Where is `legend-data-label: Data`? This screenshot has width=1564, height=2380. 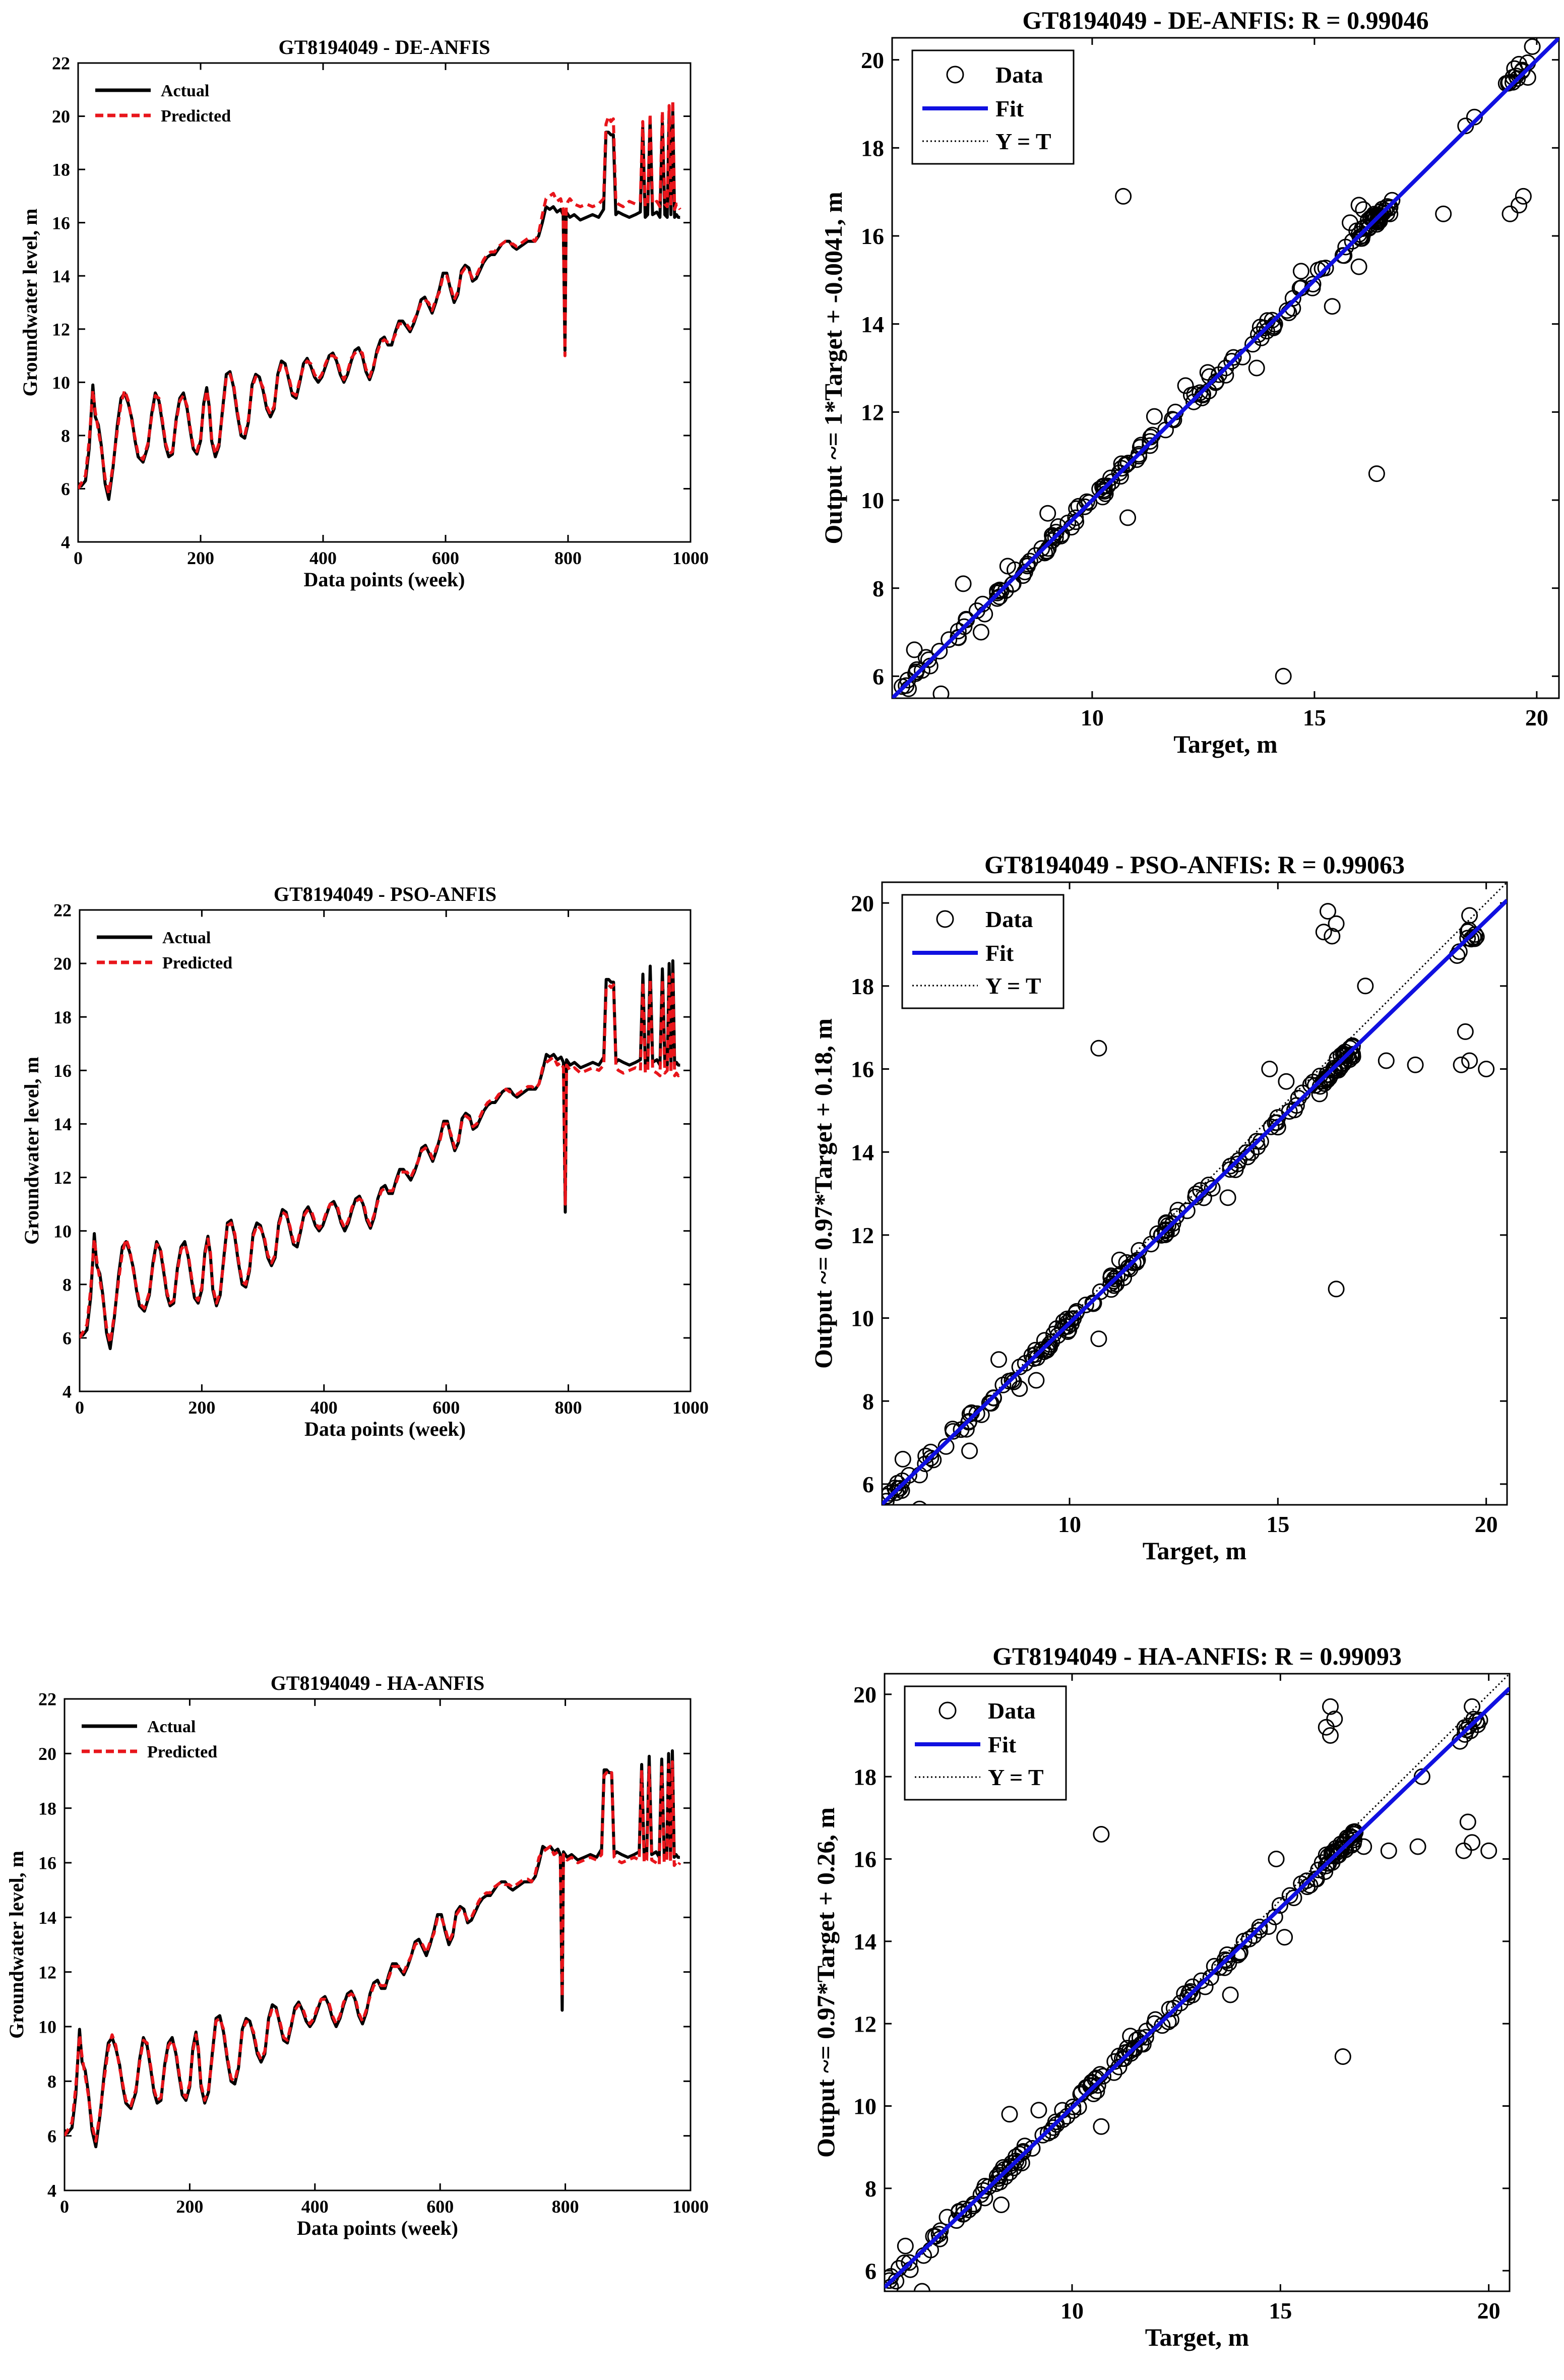
legend-data-label: Data is located at coordinates (1012, 1711).